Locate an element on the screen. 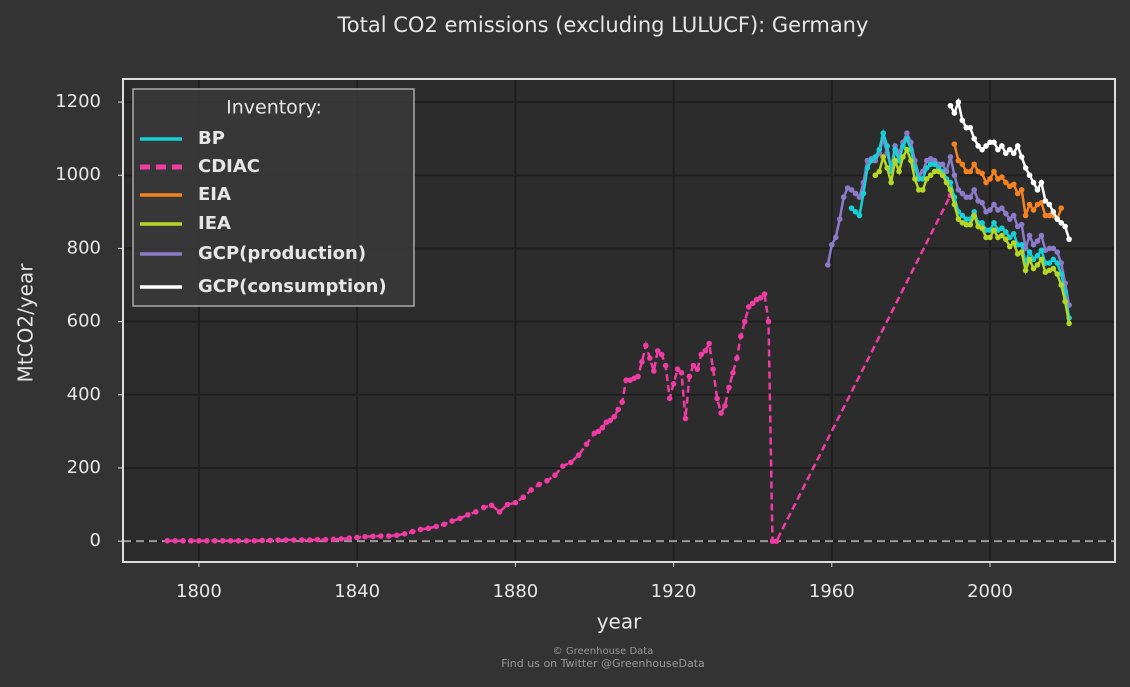 The image size is (1130, 687). y-tick-label: 600 is located at coordinates (84, 321).